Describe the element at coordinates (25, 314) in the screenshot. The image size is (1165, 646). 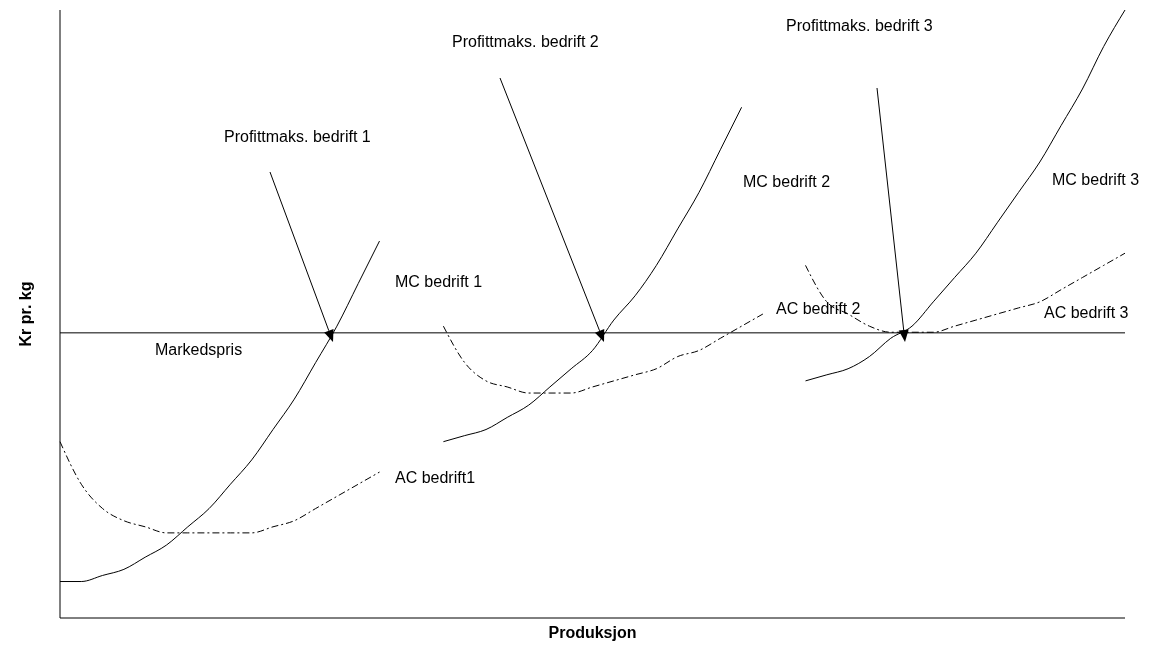
I see `y-axis-title: Kr pr. kg` at that location.